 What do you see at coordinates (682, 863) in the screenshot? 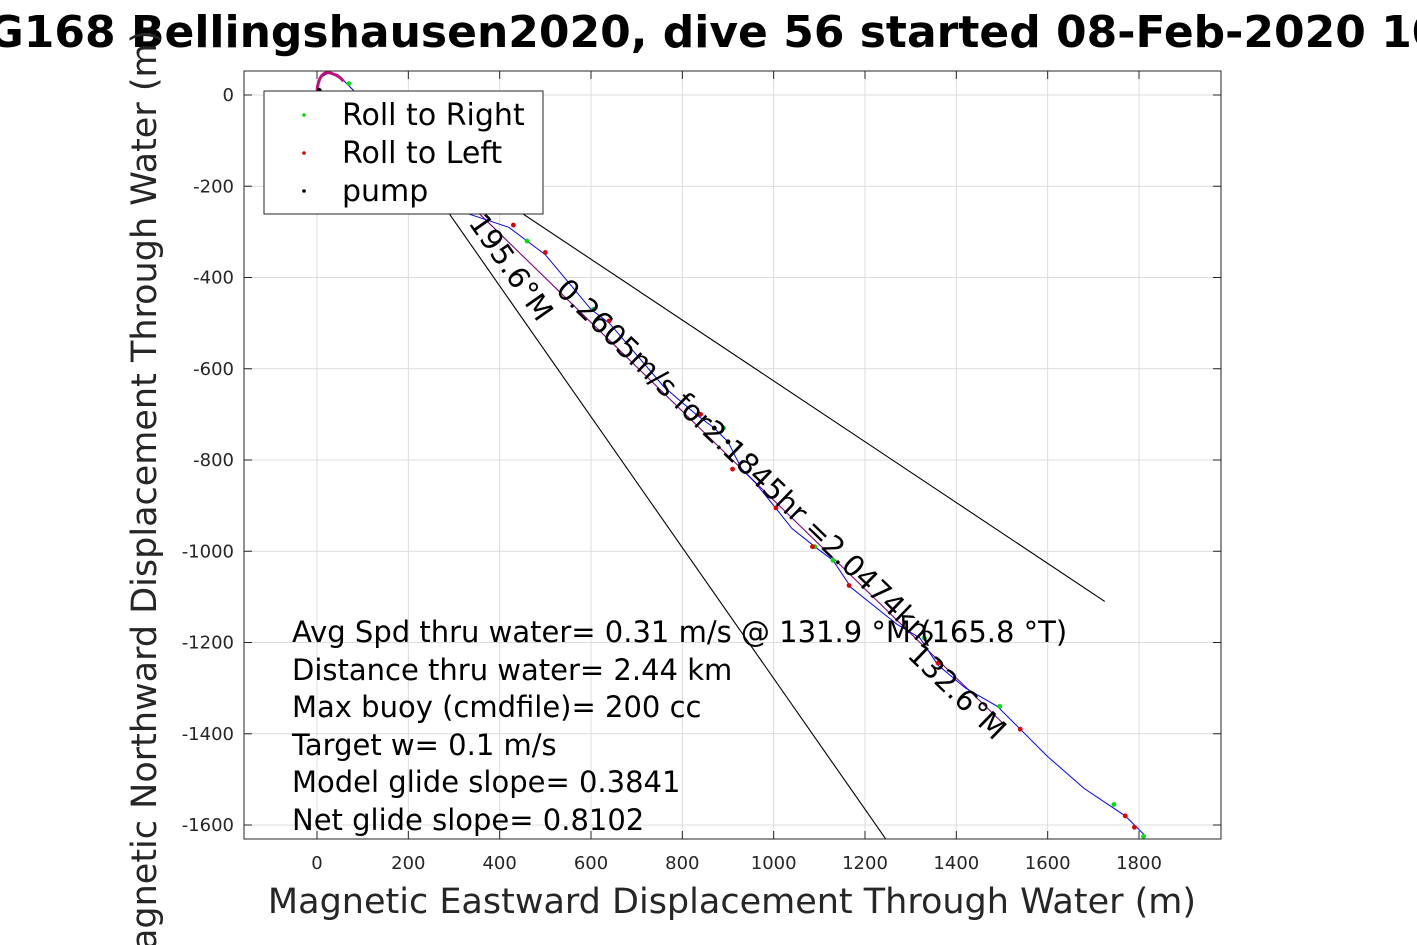
I see `x-tick-label: 800` at bounding box center [682, 863].